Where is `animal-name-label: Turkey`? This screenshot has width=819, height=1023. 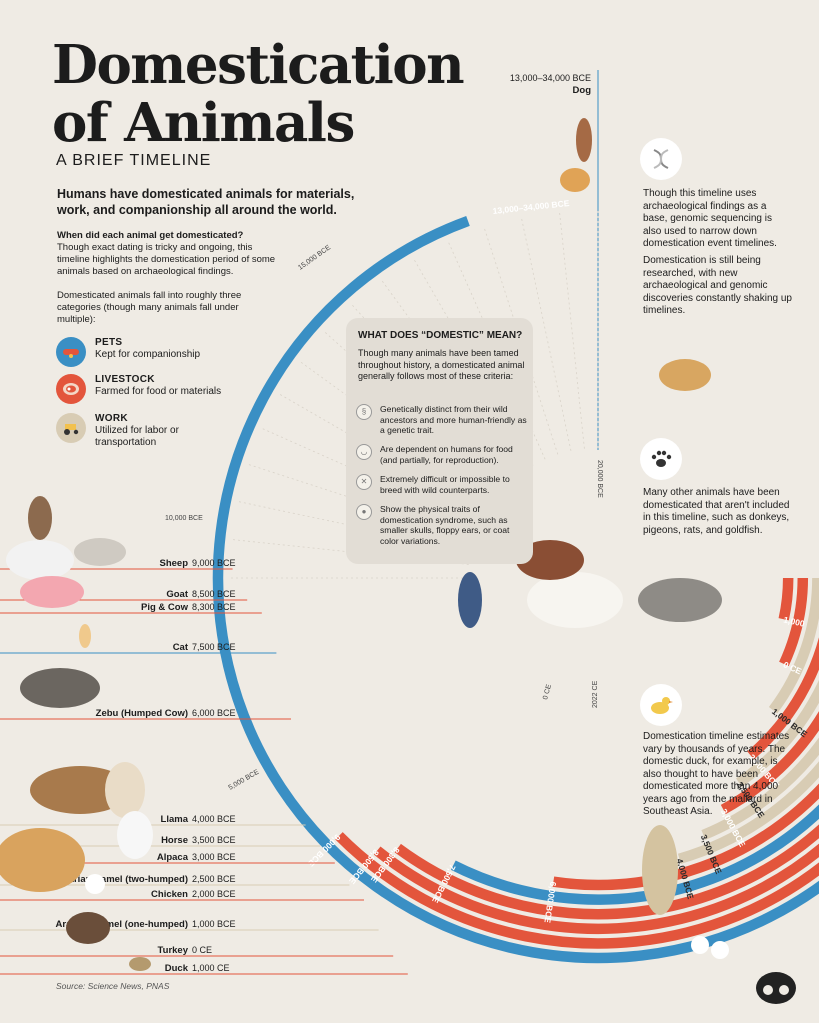 animal-name-label: Turkey is located at coordinates (173, 950).